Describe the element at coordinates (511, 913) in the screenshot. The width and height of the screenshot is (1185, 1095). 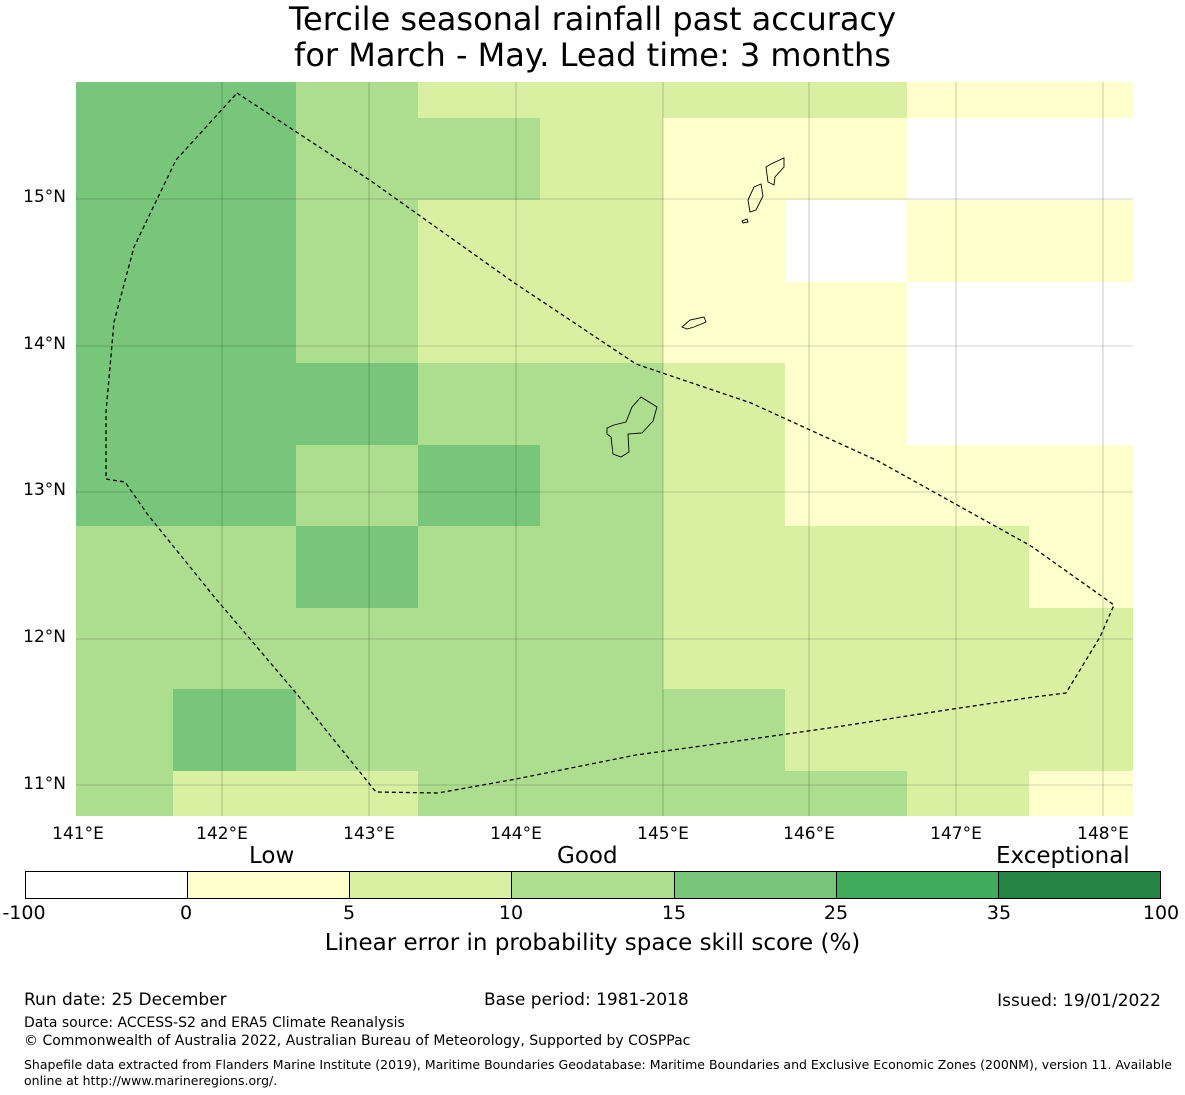
I see `colorbar-tick: 10` at that location.